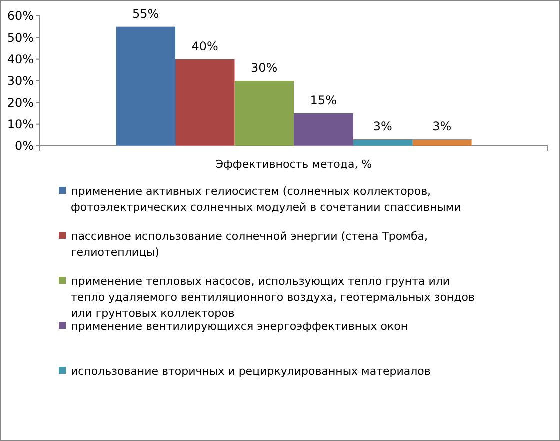 The height and width of the screenshot is (441, 560). What do you see at coordinates (266, 199) in the screenshot?
I see `legend-label: применение активных гелиосистем (солнечных коллекторов, фотоэлектрических солнечных модулей в сочетании спассивными` at bounding box center [266, 199].